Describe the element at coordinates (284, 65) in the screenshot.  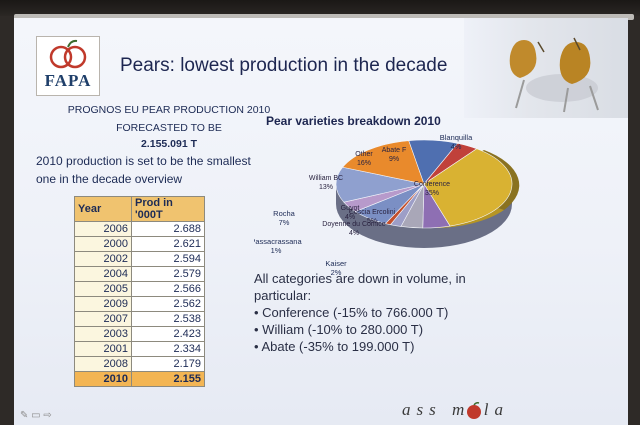
I see `slide-title: Pears: lowest production in the decade` at that location.